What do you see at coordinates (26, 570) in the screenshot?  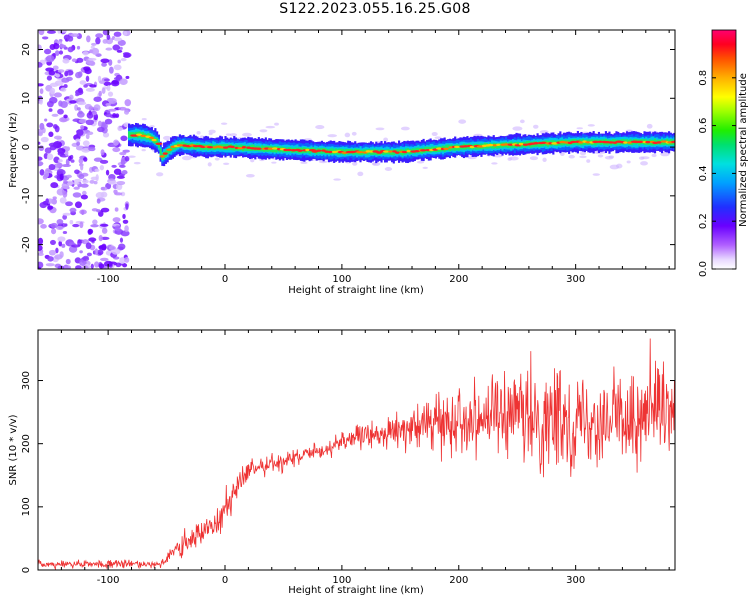 I see `snr-y-tick-label: 0` at bounding box center [26, 570].